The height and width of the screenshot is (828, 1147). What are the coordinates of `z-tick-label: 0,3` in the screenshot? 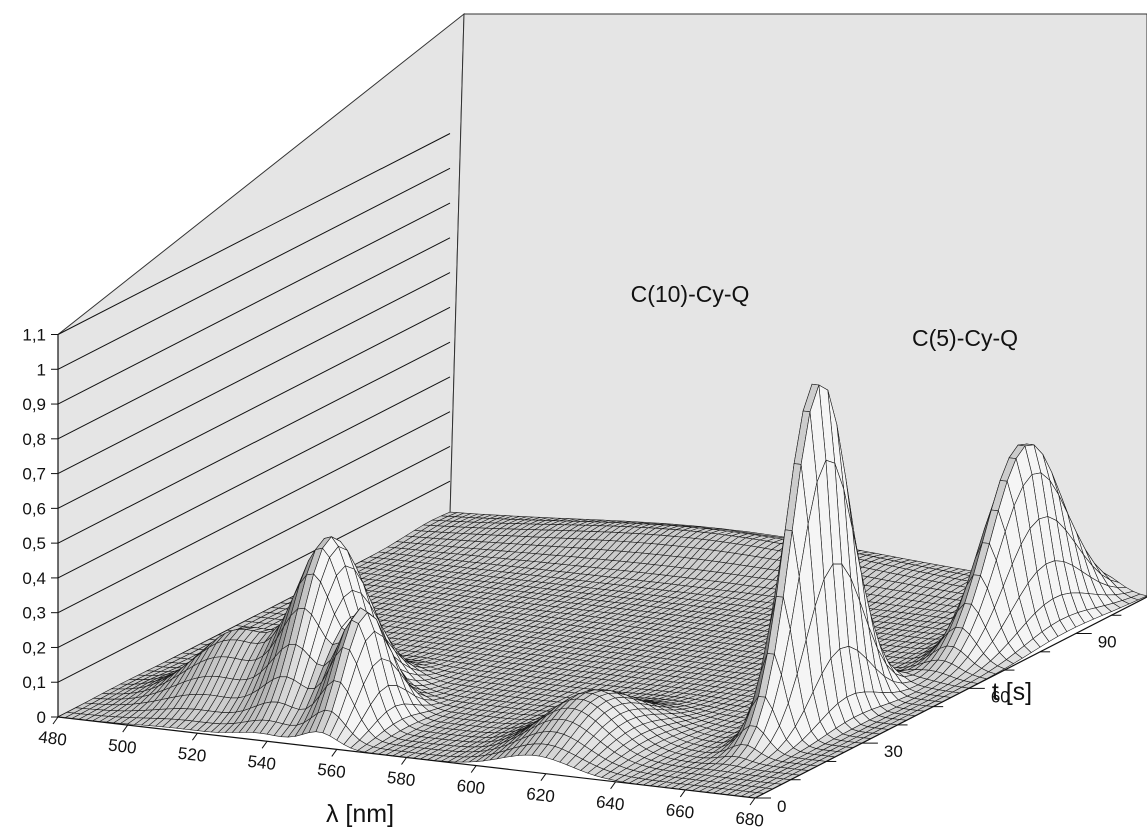 It's located at (34, 613).